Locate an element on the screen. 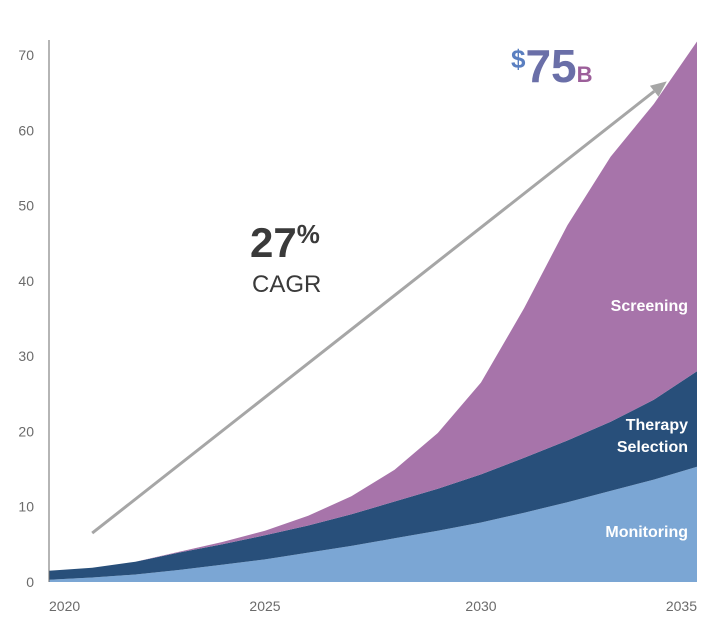  x-tick-label: 2025 is located at coordinates (264, 606).